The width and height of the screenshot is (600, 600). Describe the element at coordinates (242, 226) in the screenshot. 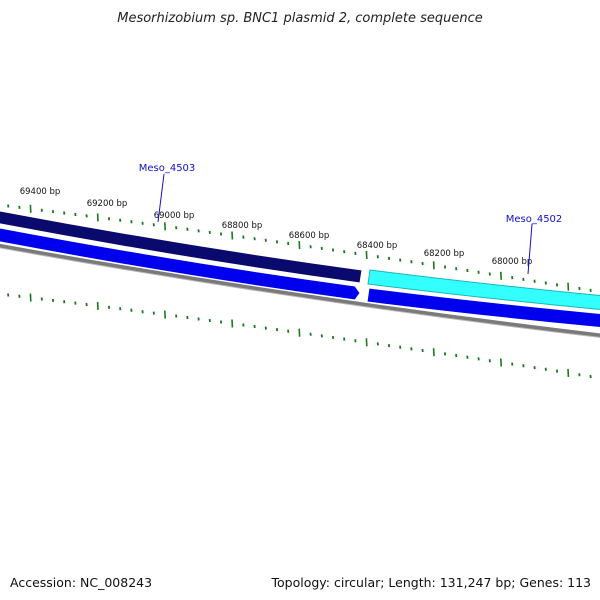

I see `tick-label-68800: 68800 bp` at that location.